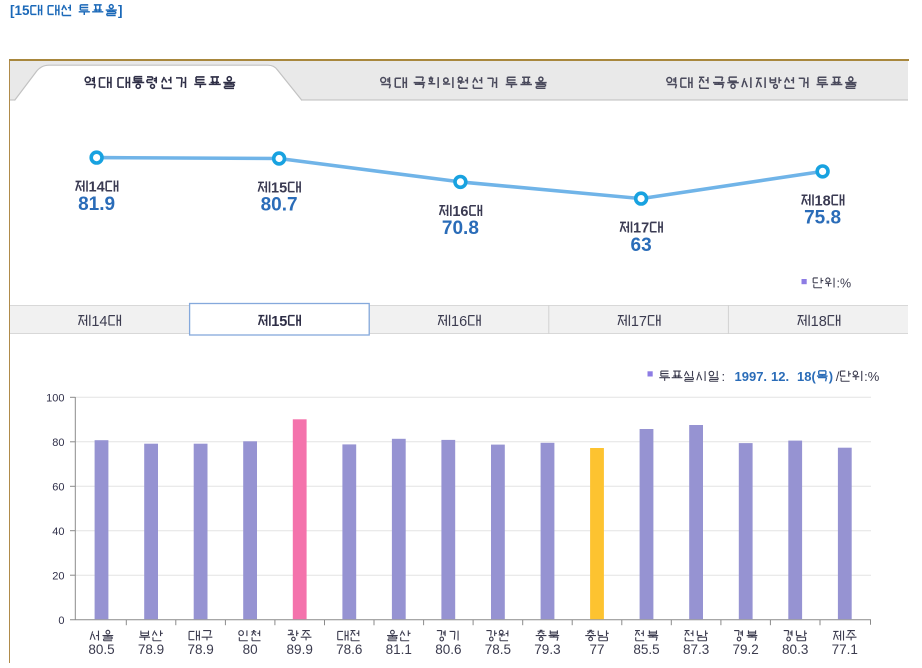  I want to click on svg-text: 18(, so click(806, 376).